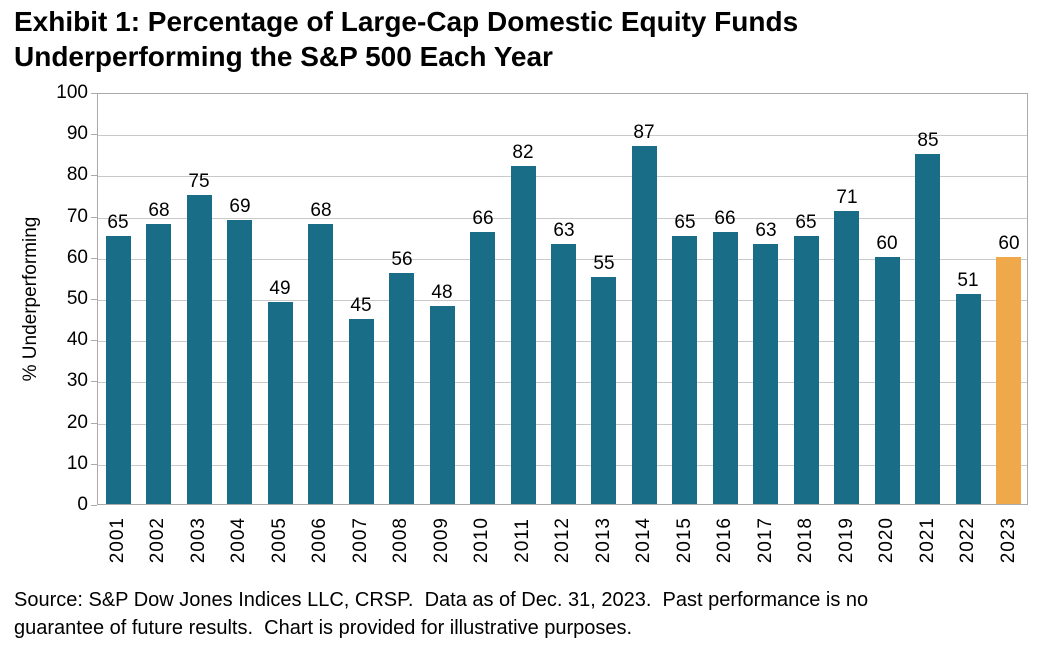 The height and width of the screenshot is (654, 1040). What do you see at coordinates (320, 364) in the screenshot?
I see `bar-2006` at bounding box center [320, 364].